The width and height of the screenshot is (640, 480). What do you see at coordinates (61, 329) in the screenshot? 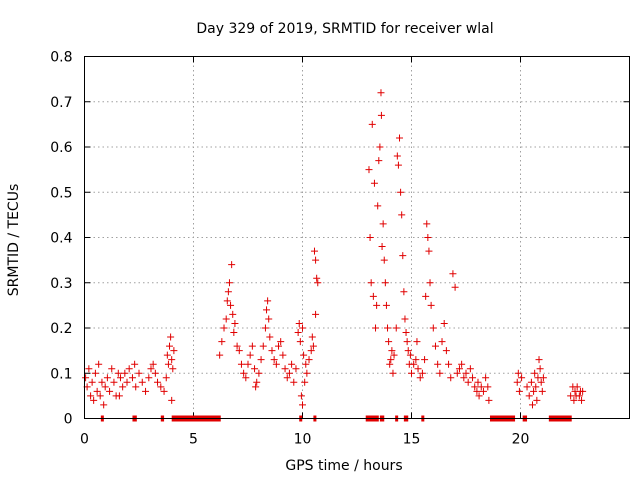
I see `y-tick-label: 0.2` at bounding box center [61, 329].